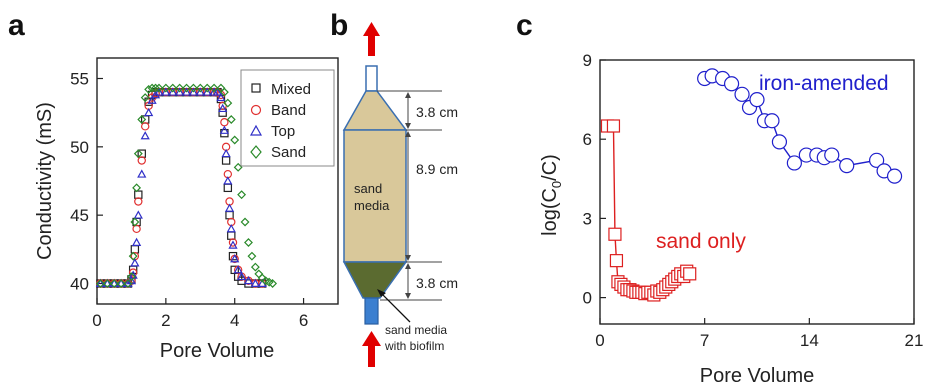 This screenshot has height=388, width=927. I want to click on y-tick-label: 40, so click(79, 284).